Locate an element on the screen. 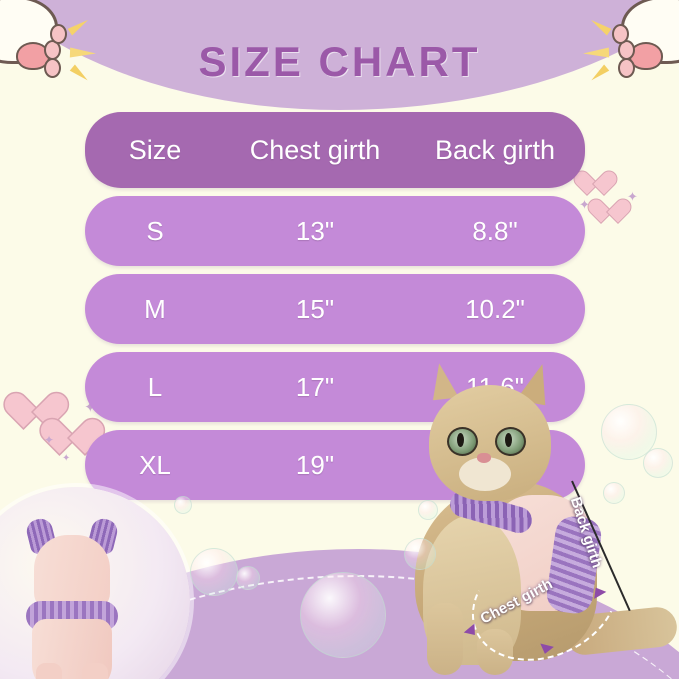 The image size is (679, 679). cell-size: M is located at coordinates (155, 308).